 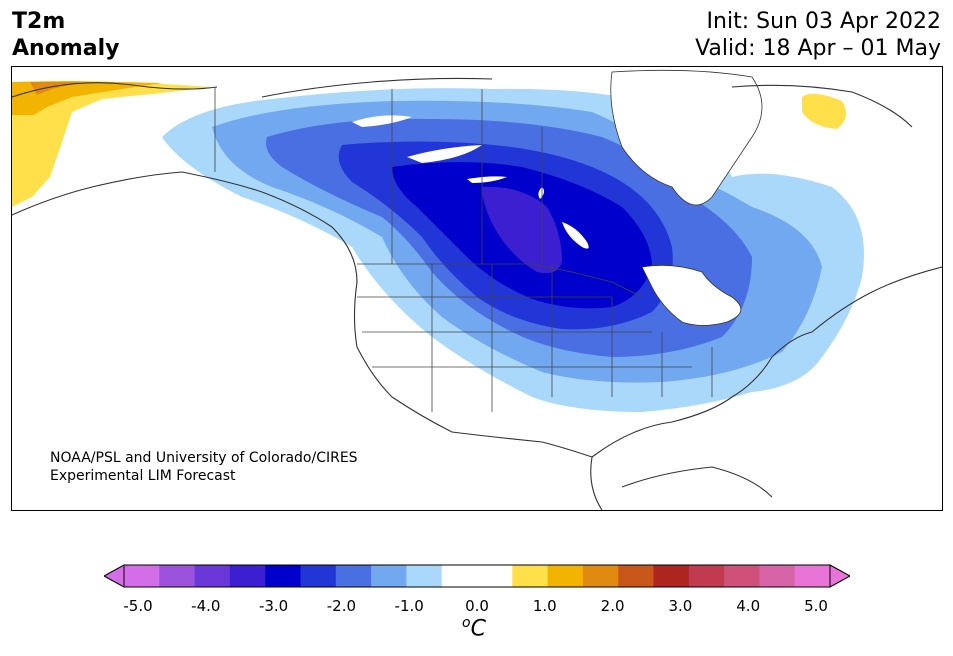 I want to click on colorbar-tick-label: 4.0, so click(x=748, y=606).